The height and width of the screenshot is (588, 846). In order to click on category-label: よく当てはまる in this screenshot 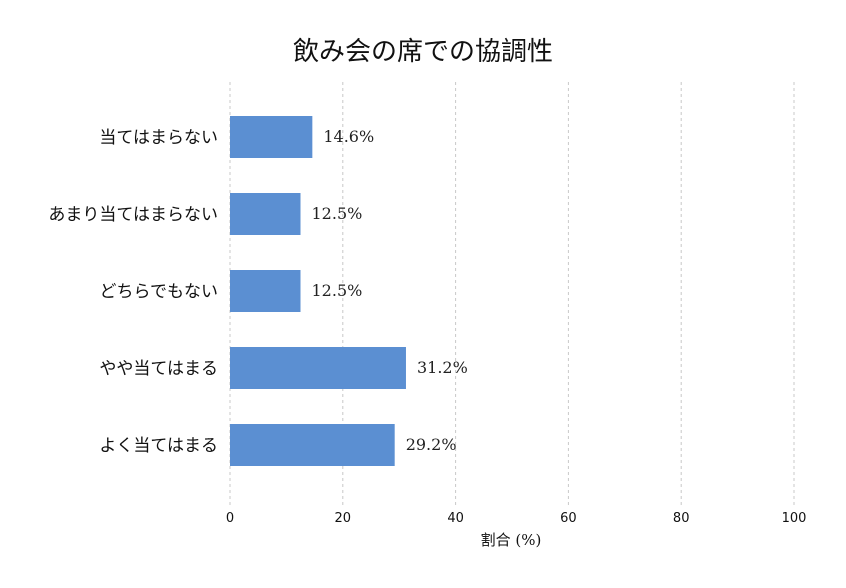, I will do `click(158, 446)`.